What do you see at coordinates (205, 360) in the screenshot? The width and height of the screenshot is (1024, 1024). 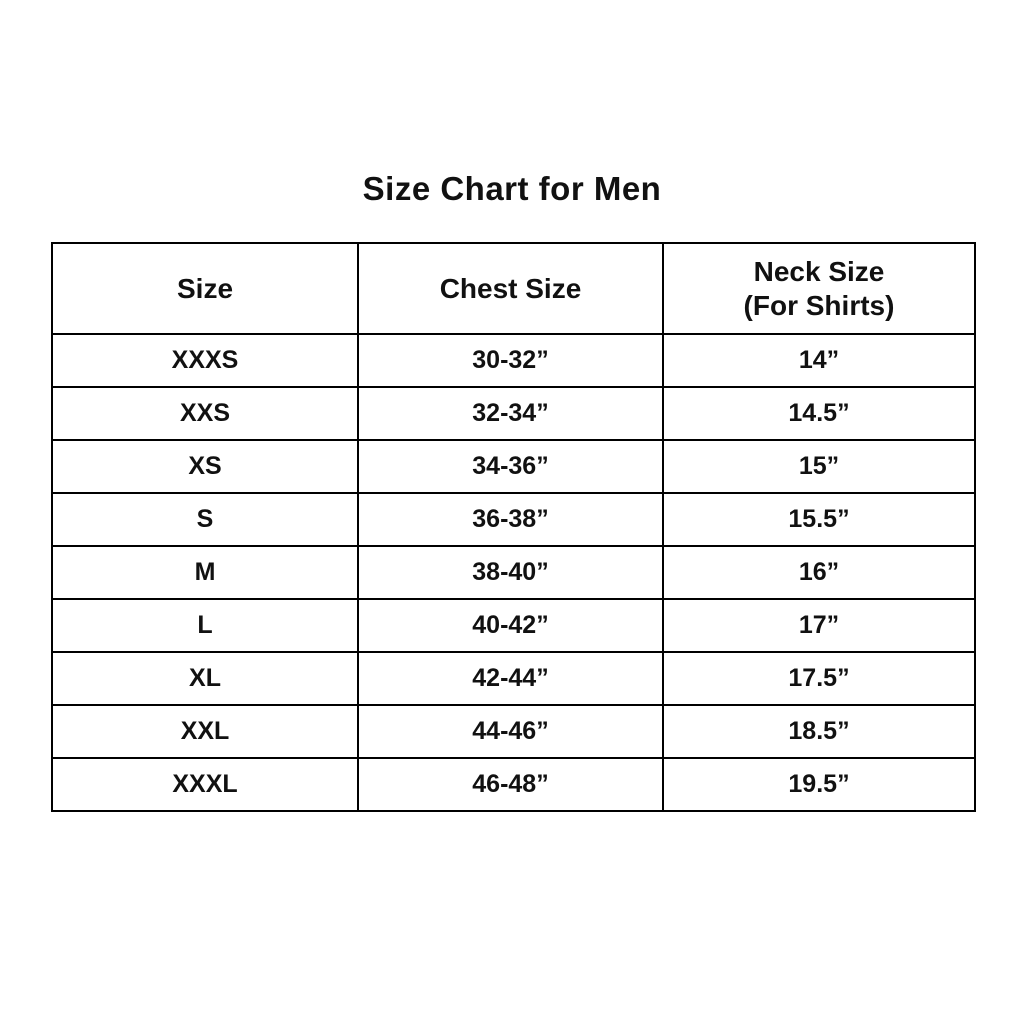 I see `size-cell: XXXS` at bounding box center [205, 360].